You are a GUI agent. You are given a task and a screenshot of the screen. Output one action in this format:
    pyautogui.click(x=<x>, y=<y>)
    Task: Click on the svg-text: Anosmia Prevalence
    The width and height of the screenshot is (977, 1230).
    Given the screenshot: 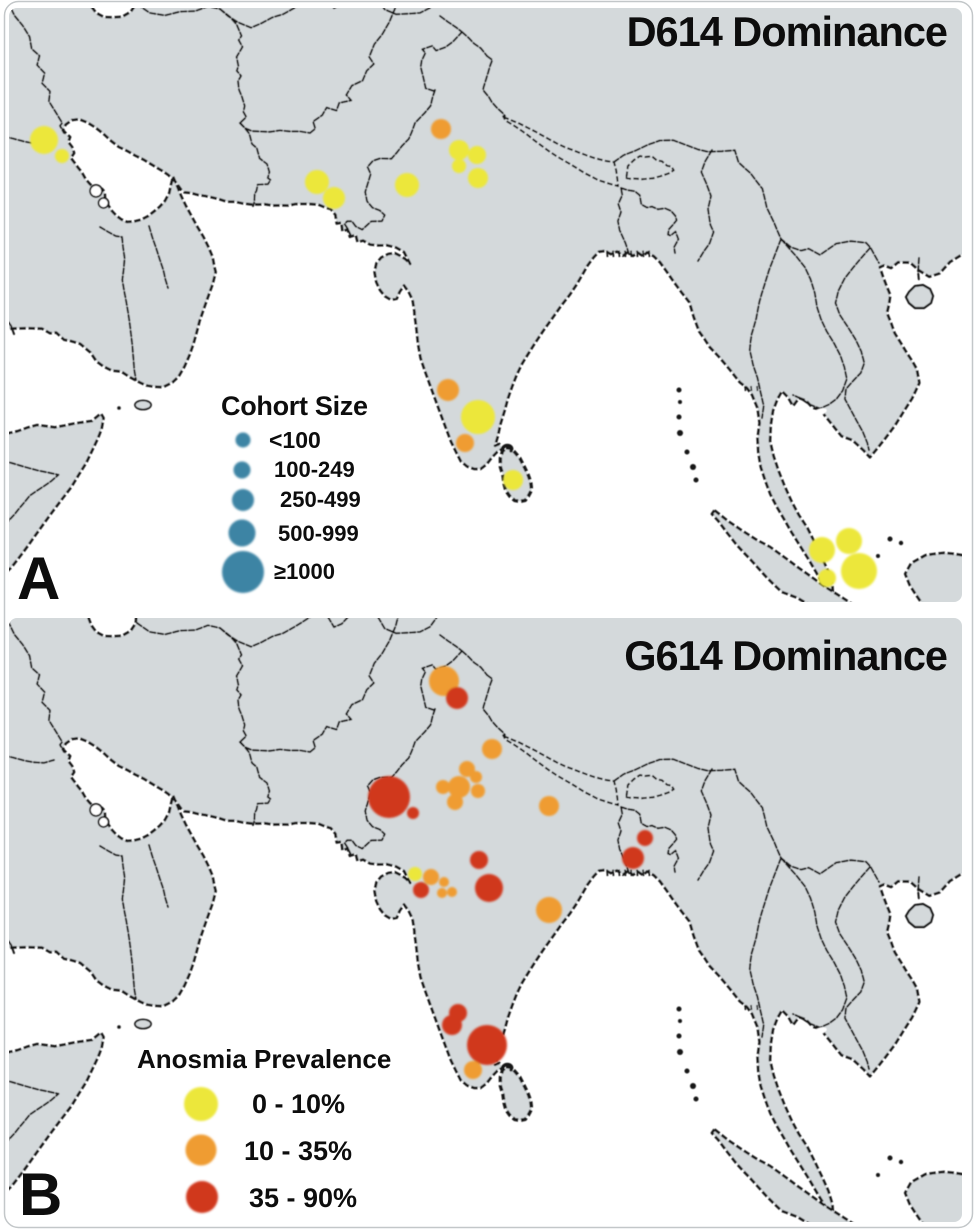 What is the action you would take?
    pyautogui.click(x=264, y=1059)
    